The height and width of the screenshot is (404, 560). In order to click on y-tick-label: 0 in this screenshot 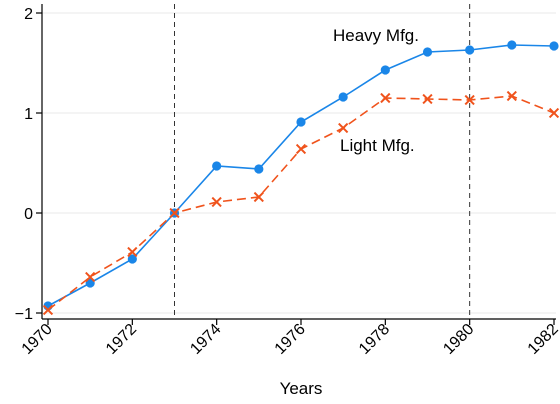, I will do `click(28, 214)`.